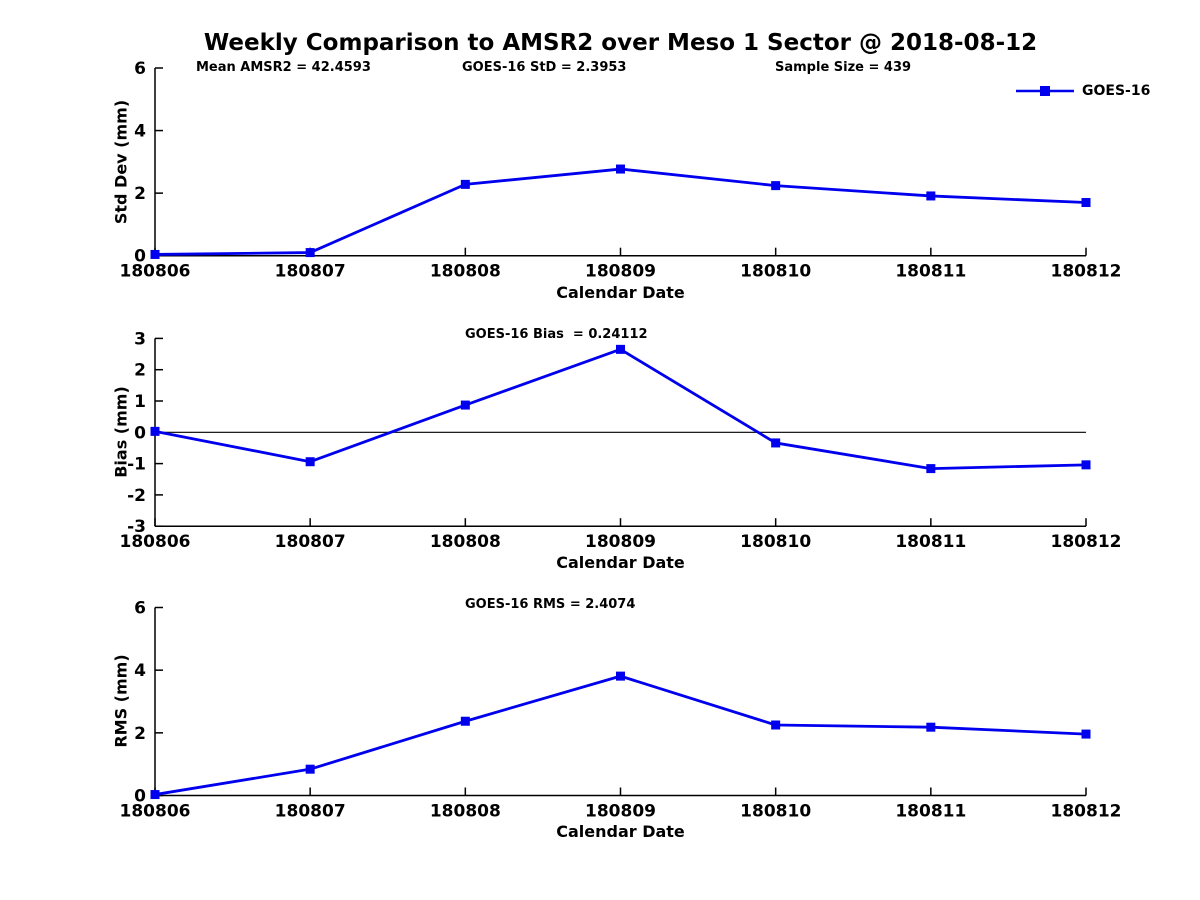  I want to click on annotation-goes16-std: GOES-16 StD = 2.3953, so click(544, 67).